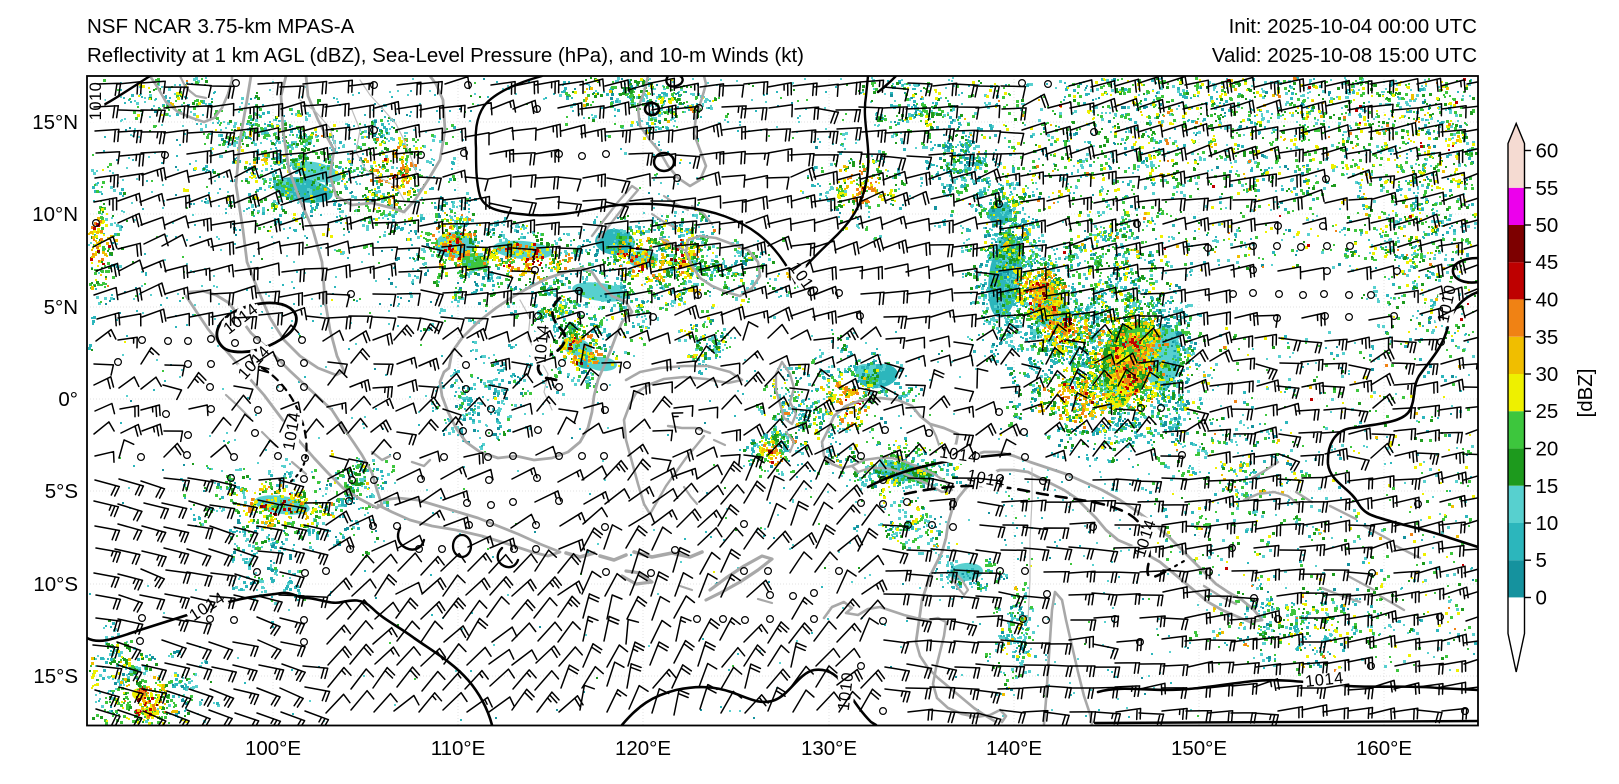 The height and width of the screenshot is (784, 1619). What do you see at coordinates (1384, 748) in the screenshot?
I see `svg-text: 160°E` at bounding box center [1384, 748].